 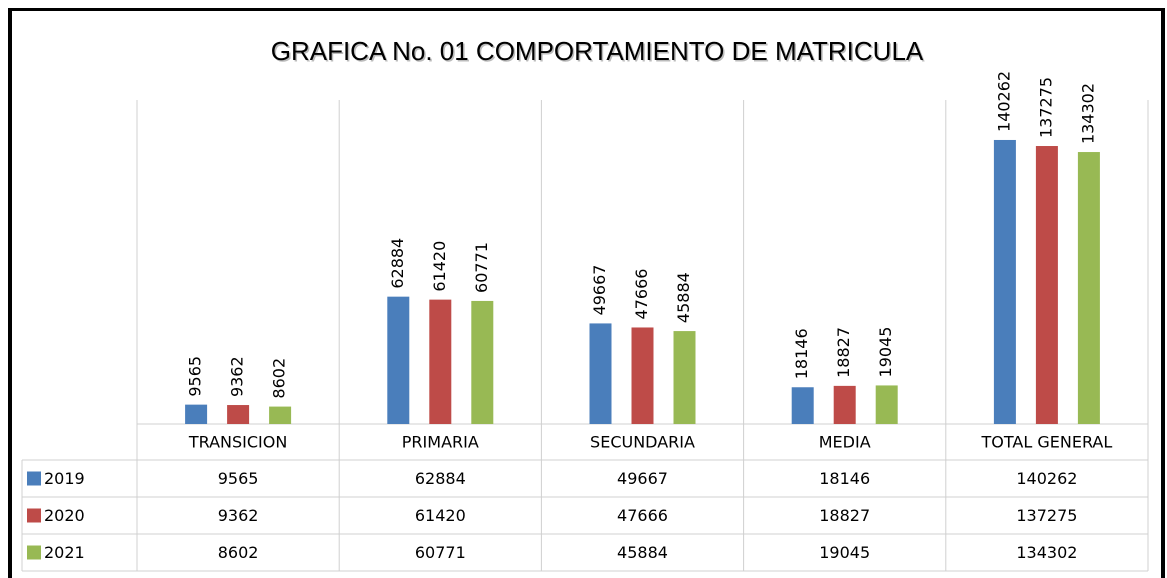 What do you see at coordinates (1163, 293) in the screenshot?
I see `frame-right` at bounding box center [1163, 293].